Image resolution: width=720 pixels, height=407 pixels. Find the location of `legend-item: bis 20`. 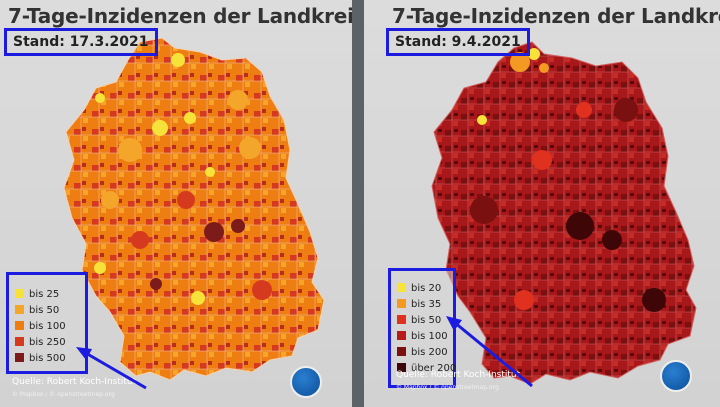

legend-item: bis 20 is located at coordinates (419, 288).